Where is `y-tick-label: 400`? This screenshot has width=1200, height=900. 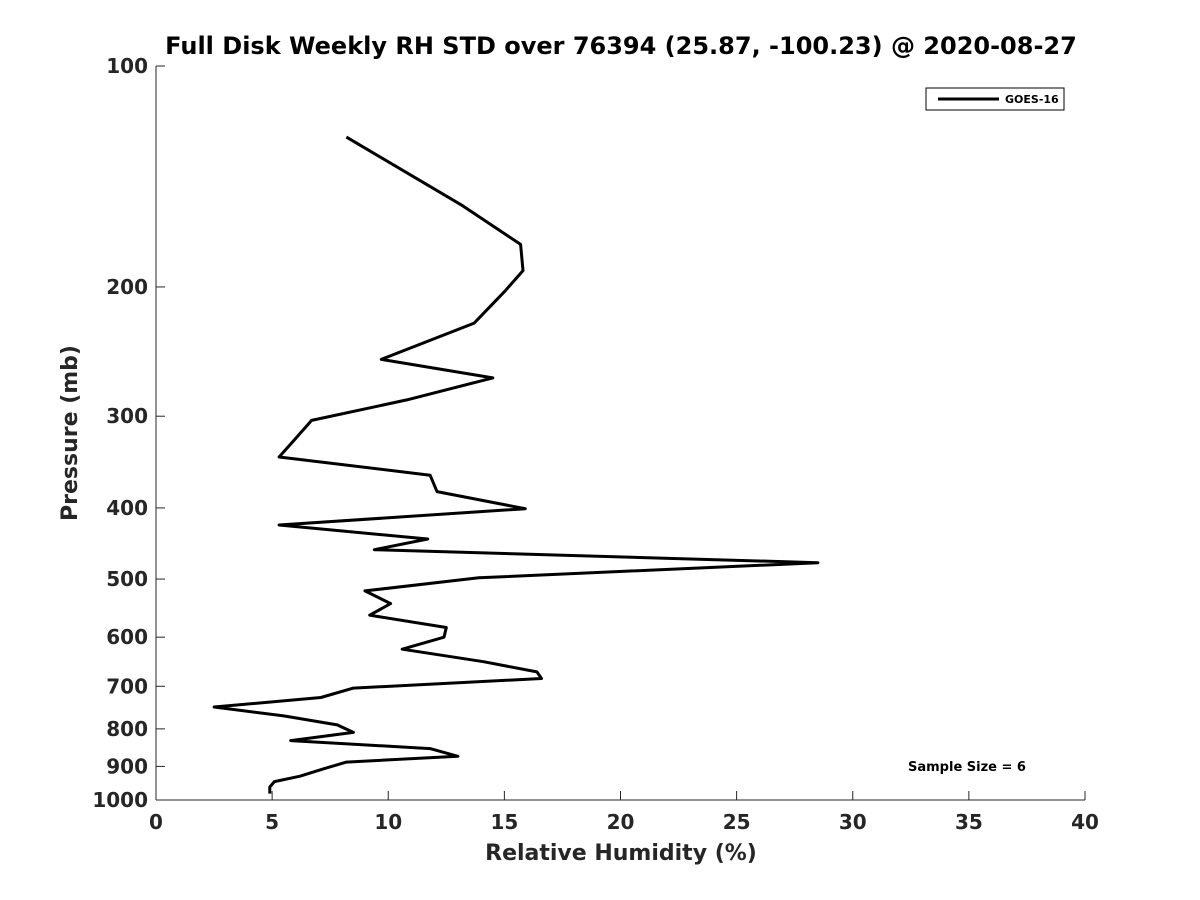
y-tick-label: 400 is located at coordinates (127, 508).